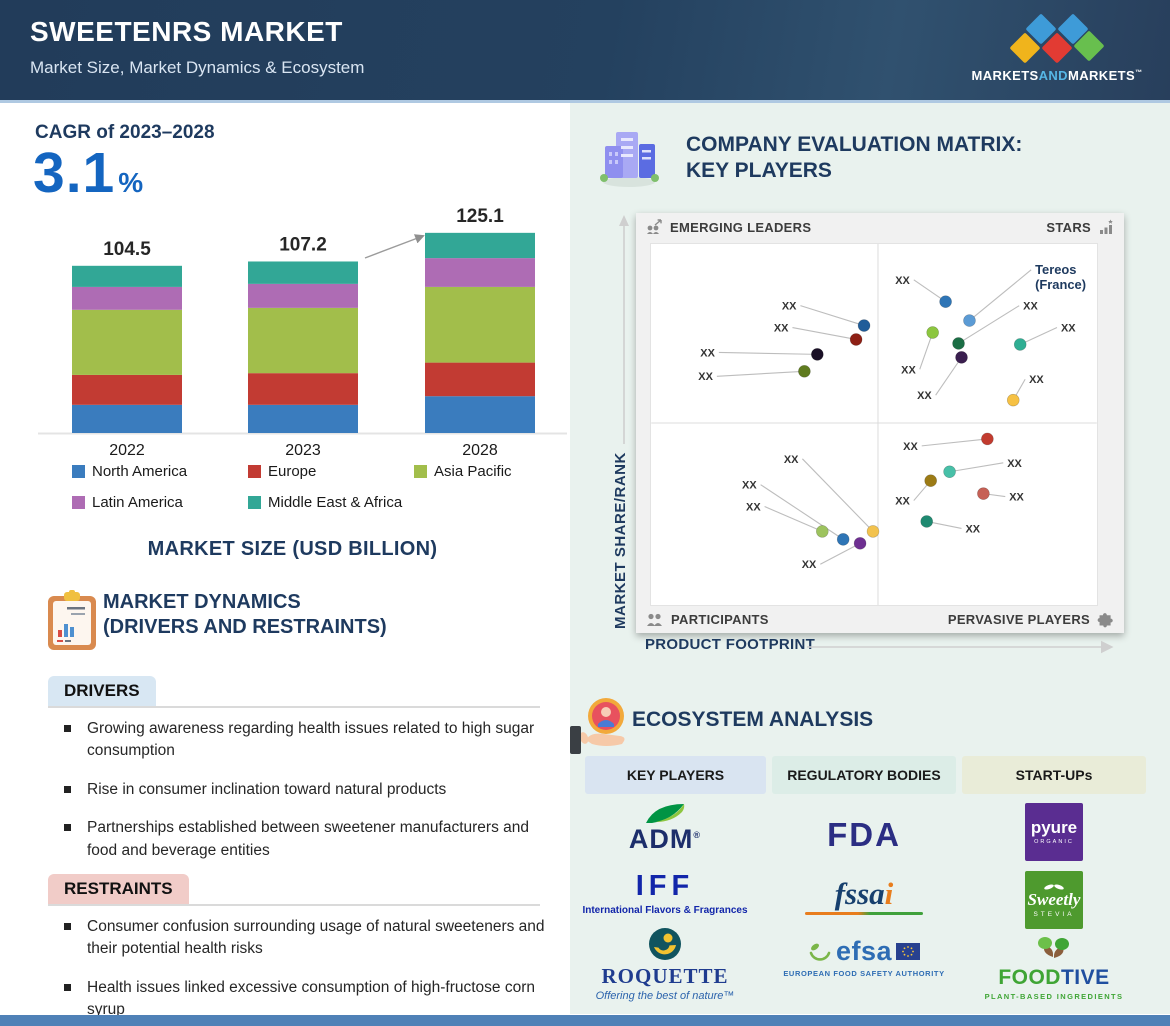 The width and height of the screenshot is (1170, 1026). I want to click on market-size-bar-chart: 104.5 2022 107.2 2023 125.1 2028, so click(302, 332).